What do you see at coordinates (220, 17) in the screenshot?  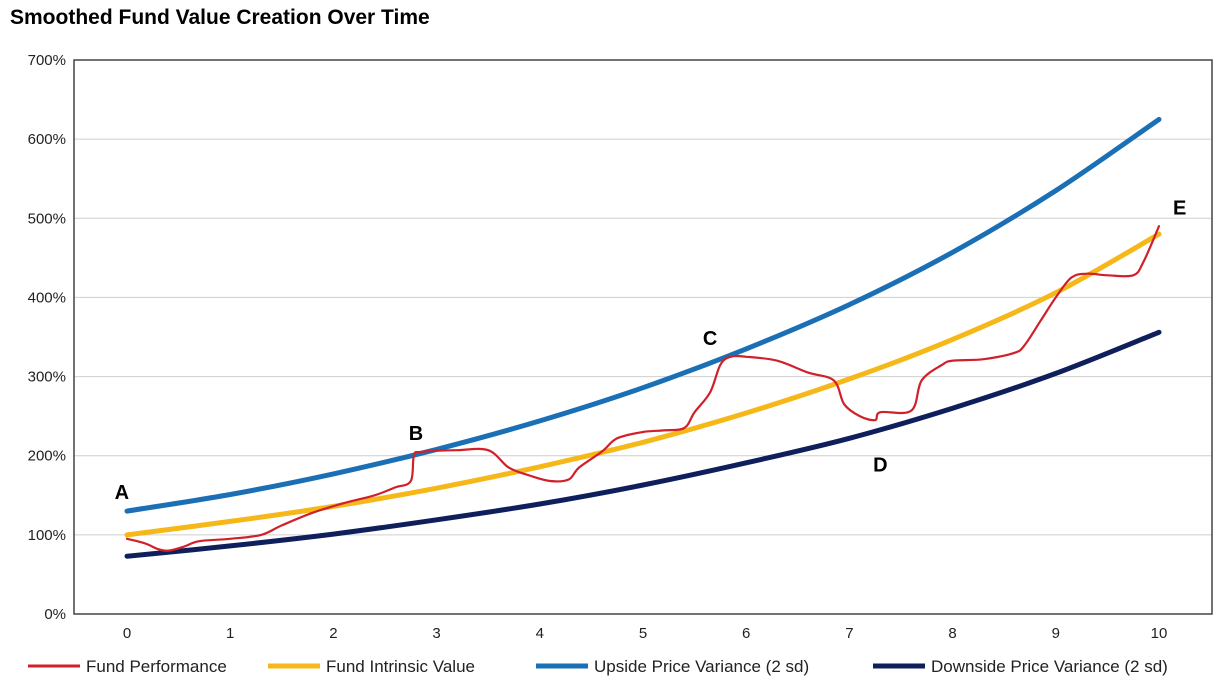 I see `chart-title: Smoothed Fund Value Creation Over Time` at bounding box center [220, 17].